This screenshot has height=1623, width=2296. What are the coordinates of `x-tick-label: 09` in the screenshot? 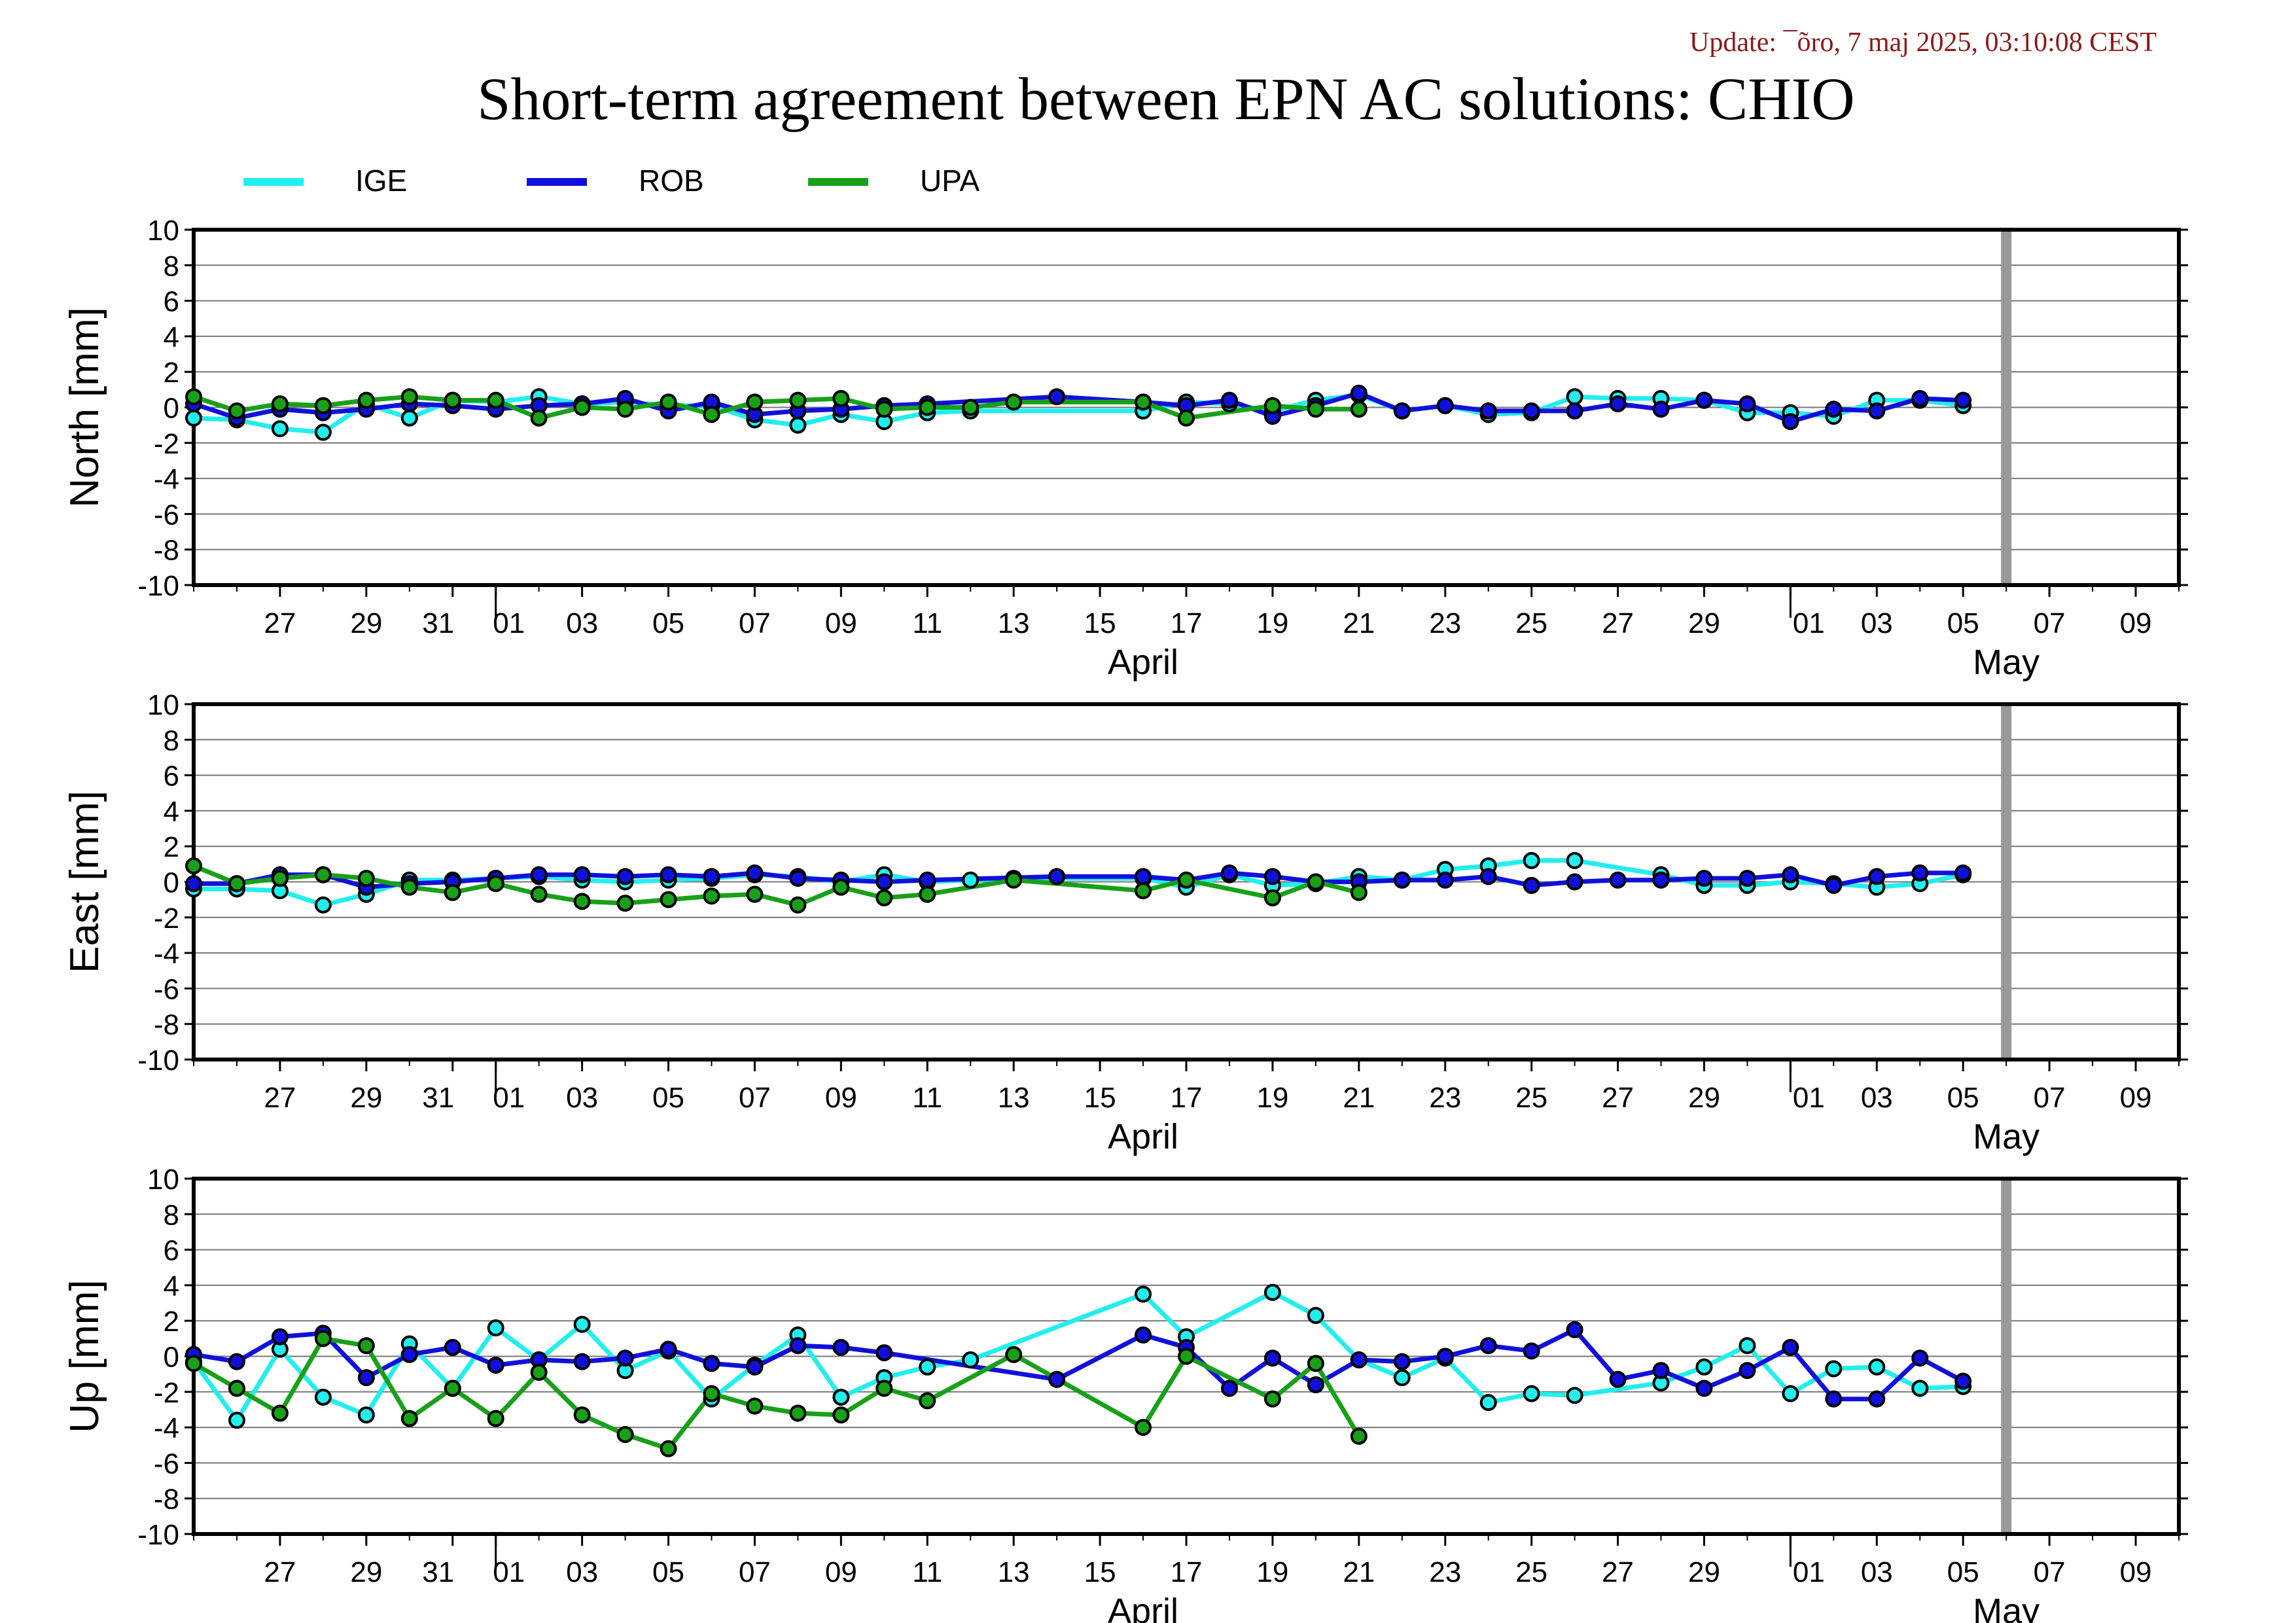 It's located at (2136, 623).